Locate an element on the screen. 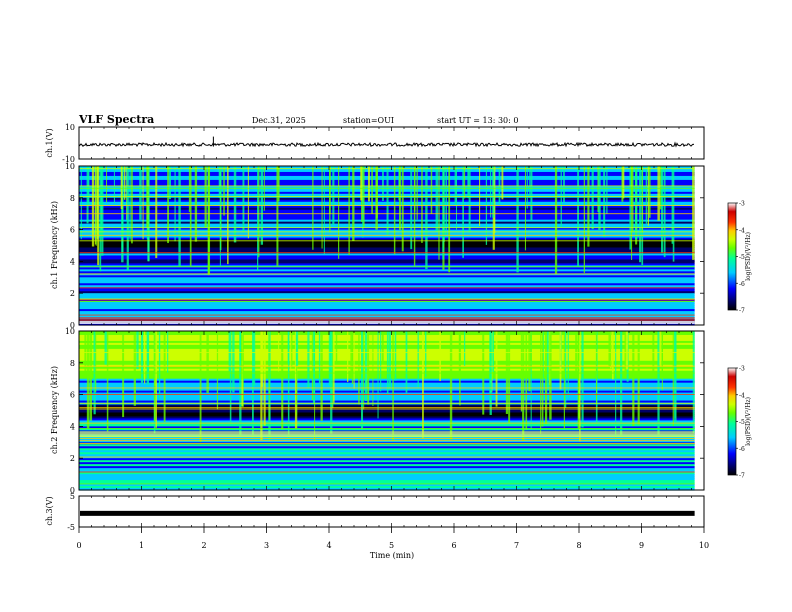  ch1-waveform-trace is located at coordinates (387, 144).